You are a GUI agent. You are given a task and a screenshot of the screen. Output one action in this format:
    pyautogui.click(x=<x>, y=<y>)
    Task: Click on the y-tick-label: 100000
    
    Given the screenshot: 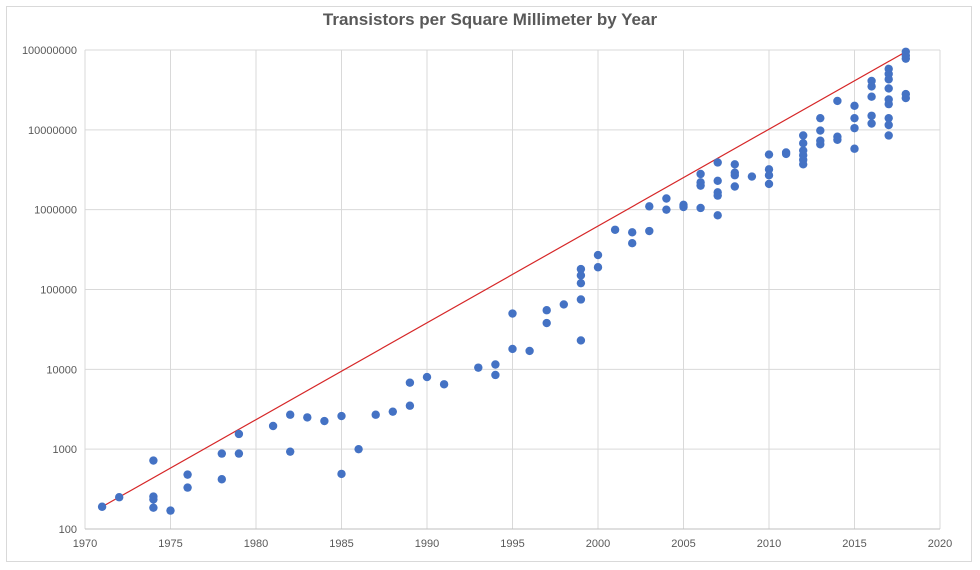 What is the action you would take?
    pyautogui.click(x=58, y=291)
    